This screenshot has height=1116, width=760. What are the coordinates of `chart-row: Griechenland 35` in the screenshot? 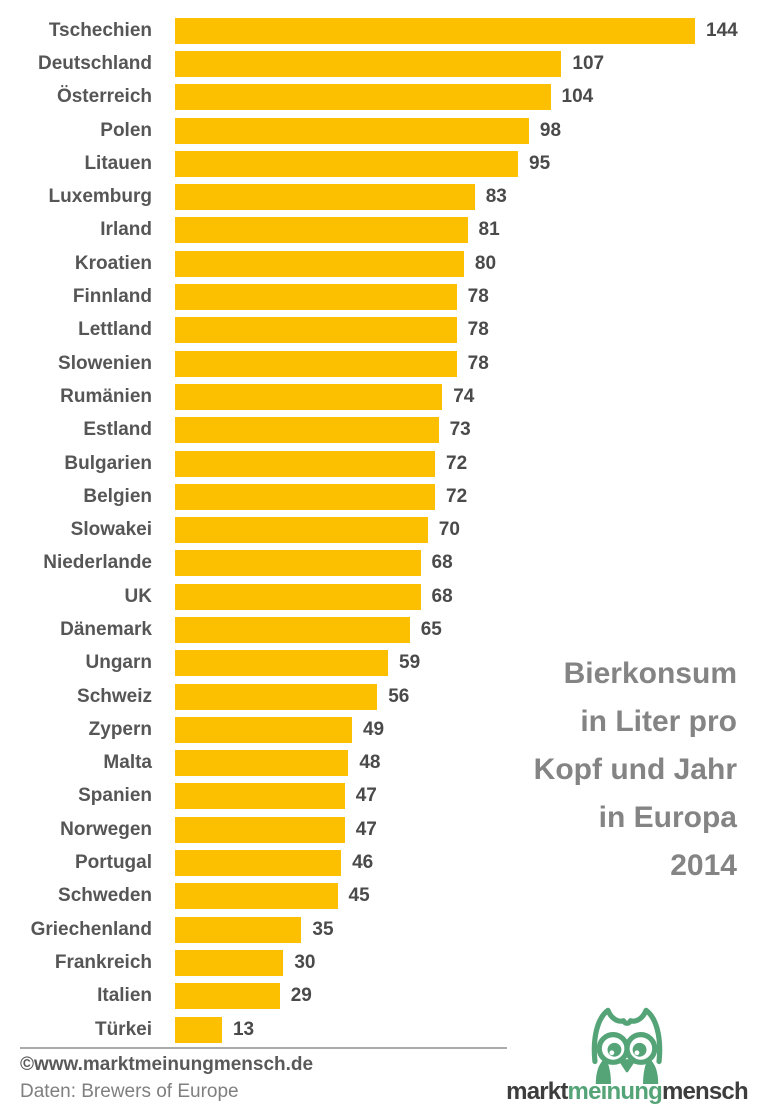 It's located at (369, 929).